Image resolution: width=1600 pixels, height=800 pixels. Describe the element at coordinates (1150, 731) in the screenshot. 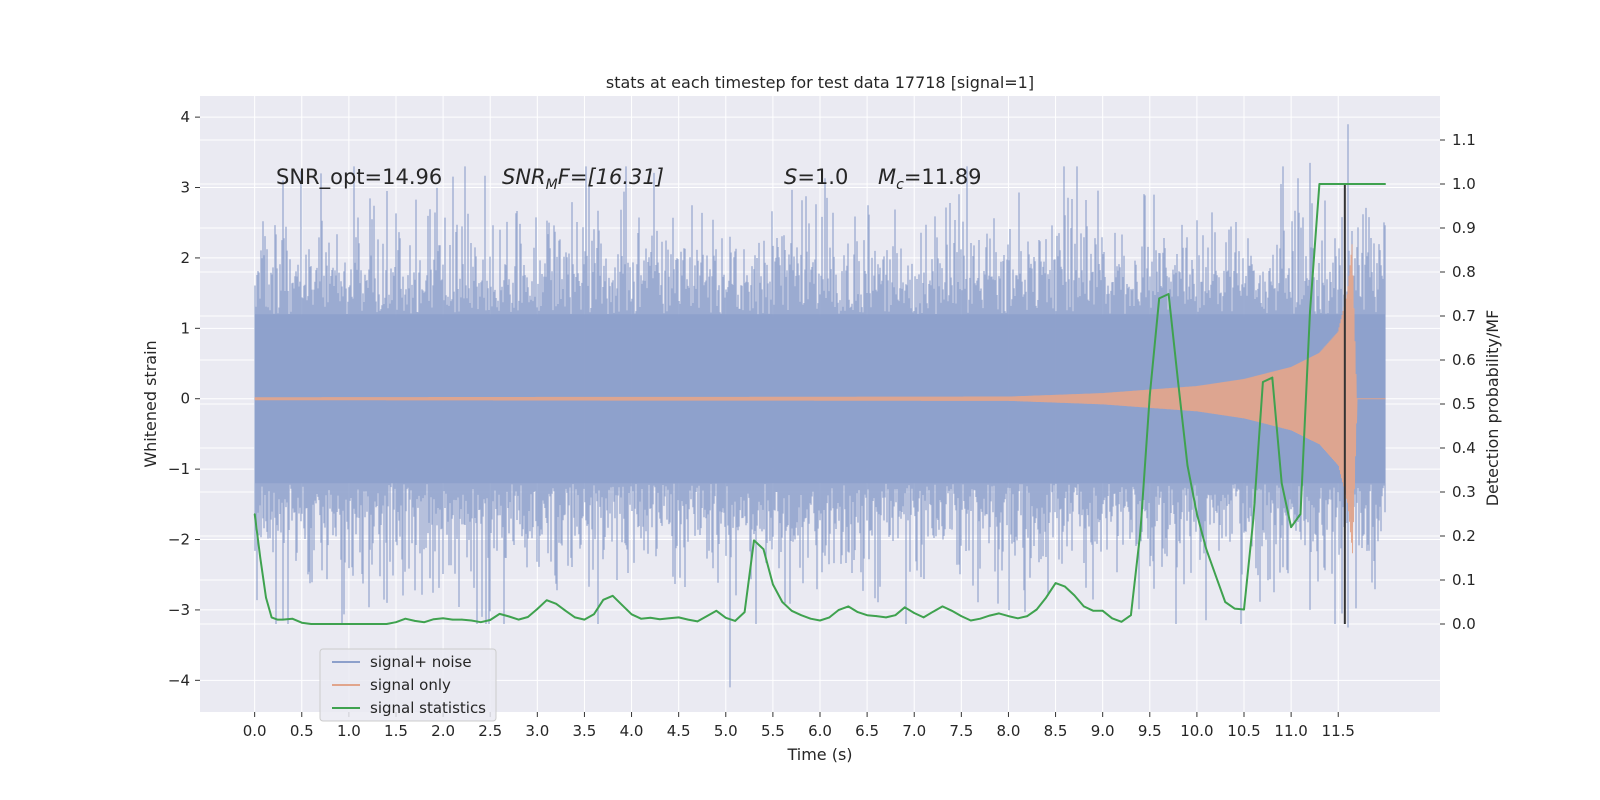

I see `x-tick-label: 9.5` at that location.